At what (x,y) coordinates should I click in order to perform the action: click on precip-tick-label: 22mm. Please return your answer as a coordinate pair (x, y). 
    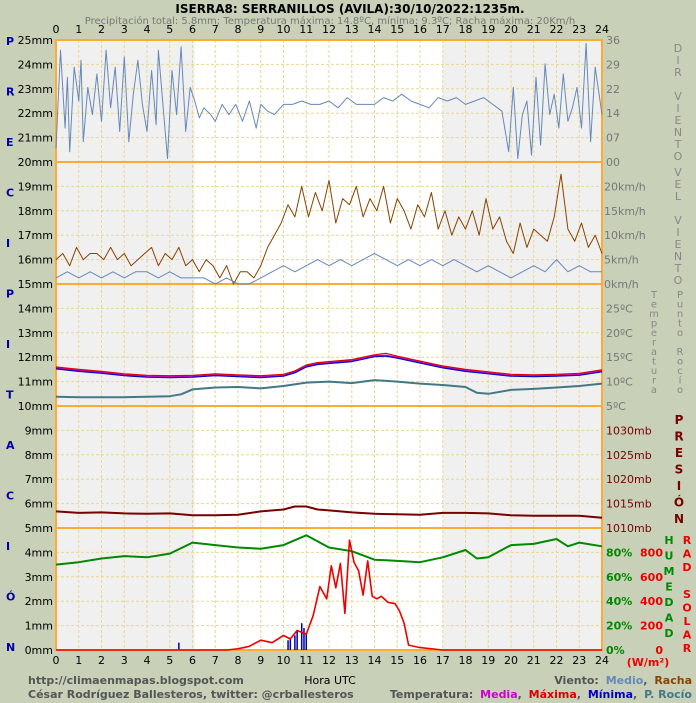
    Looking at the image, I should click on (35, 113).